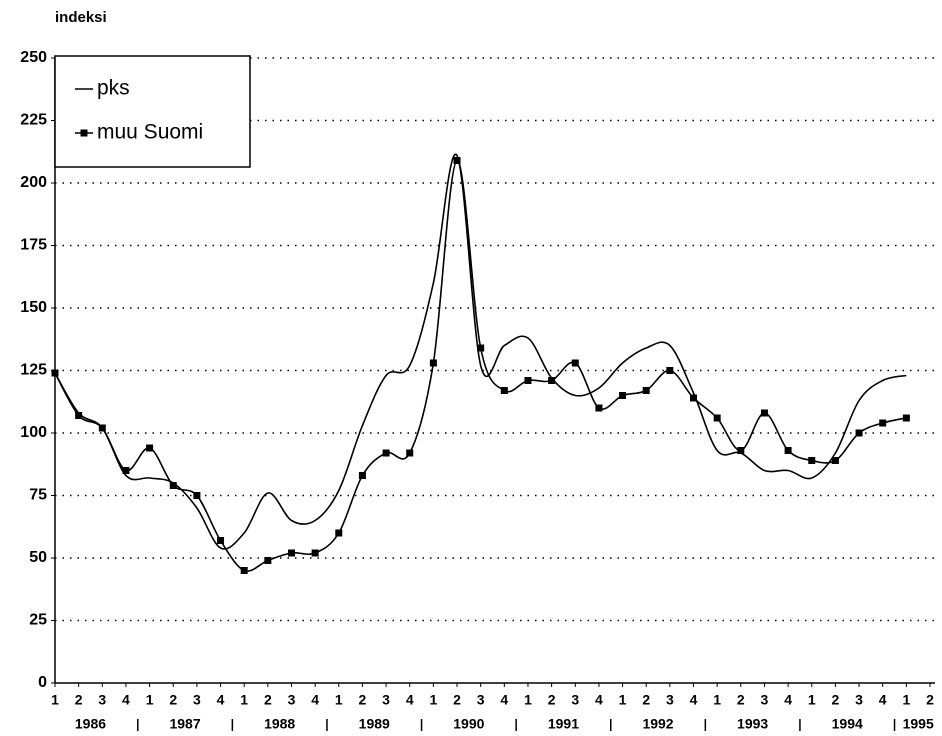 Image resolution: width=942 pixels, height=736 pixels. What do you see at coordinates (33, 57) in the screenshot?
I see `y-tick-label: 250` at bounding box center [33, 57].